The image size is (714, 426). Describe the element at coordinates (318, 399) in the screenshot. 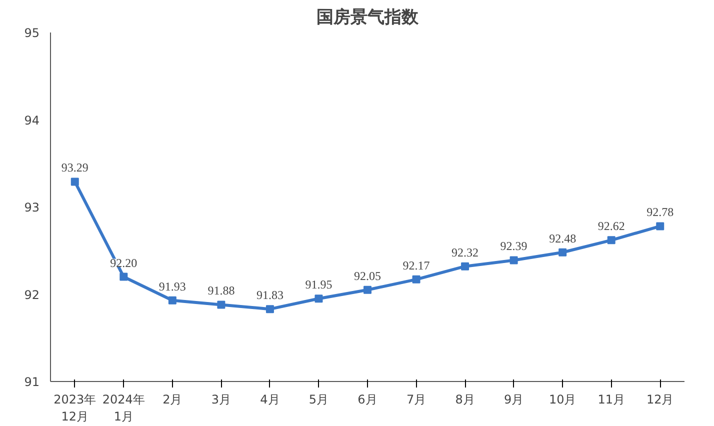

I see `x-tick-label: 5月` at that location.